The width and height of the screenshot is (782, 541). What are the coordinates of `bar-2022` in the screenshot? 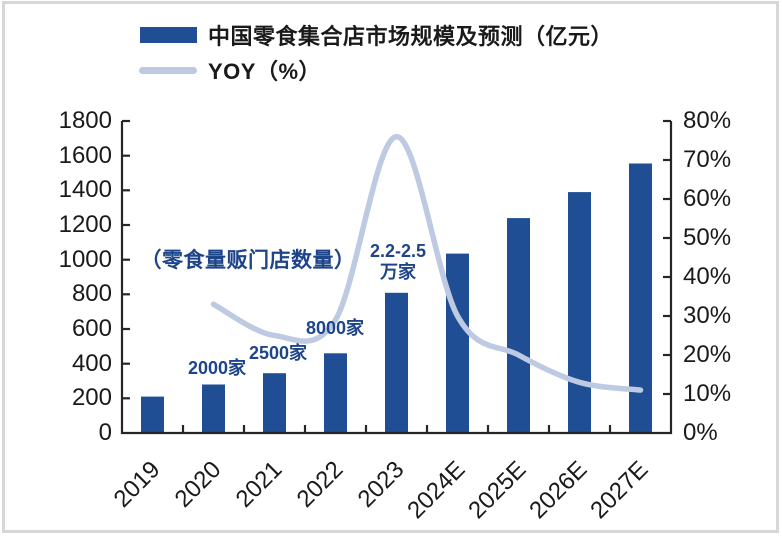 It's located at (335, 393).